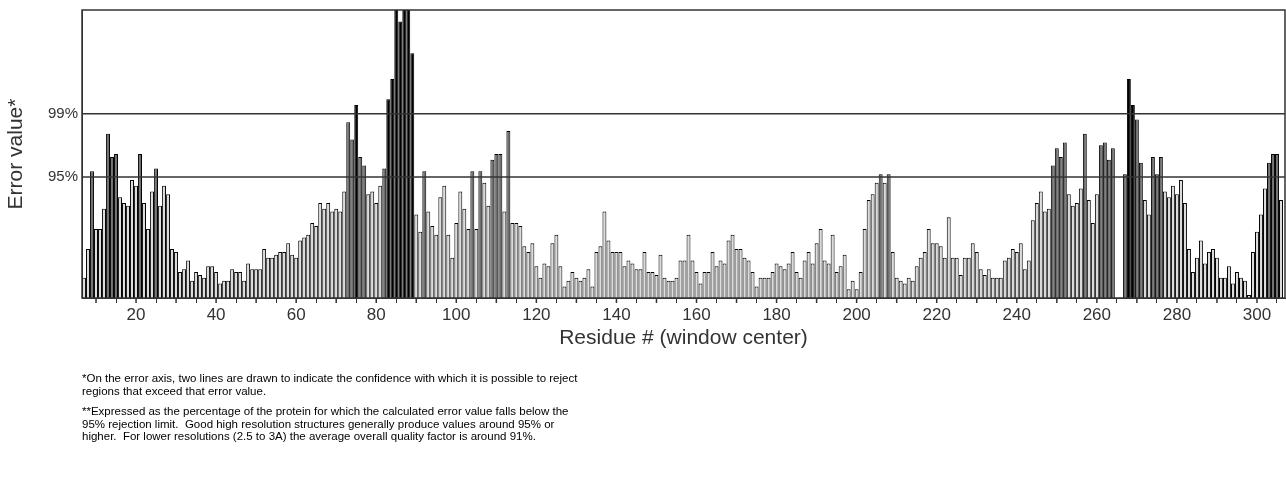 The width and height of the screenshot is (1286, 483). I want to click on text: *On the error axis, two lines are drawn to indicate the confidence with which it is possible to reject regions that exceed that error value., so click(330, 384).